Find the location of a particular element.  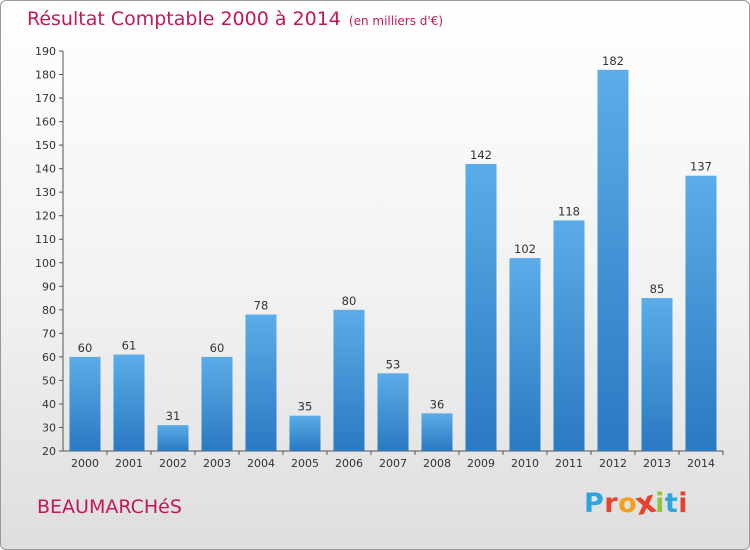

y-tick-label: 110 is located at coordinates (45, 239).